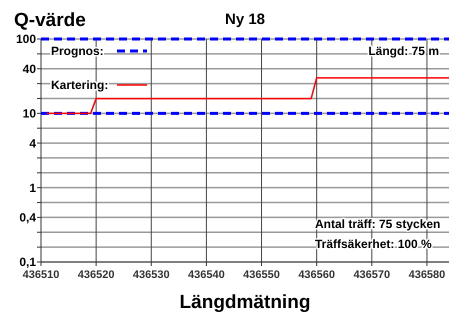 The width and height of the screenshot is (463, 322). Describe the element at coordinates (29, 69) in the screenshot. I see `y-tick-label: 40` at that location.